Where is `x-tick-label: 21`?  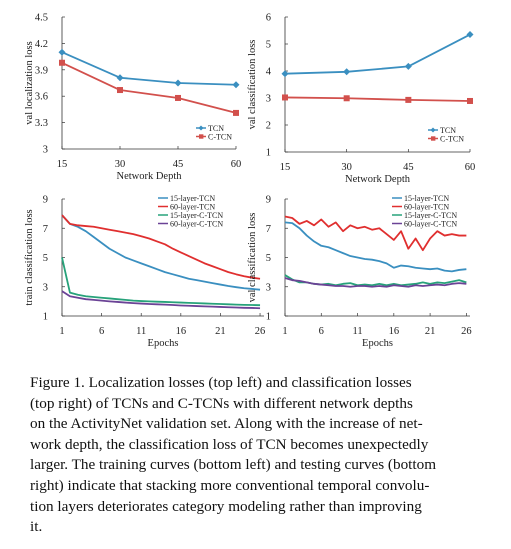
x-tick-label: 21 is located at coordinates (220, 331).